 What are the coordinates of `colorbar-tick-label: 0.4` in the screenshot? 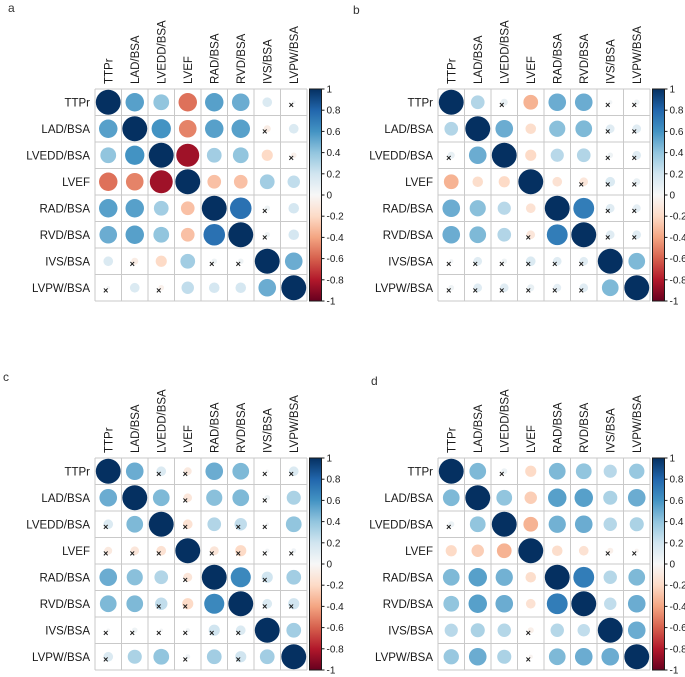 It's located at (677, 522).